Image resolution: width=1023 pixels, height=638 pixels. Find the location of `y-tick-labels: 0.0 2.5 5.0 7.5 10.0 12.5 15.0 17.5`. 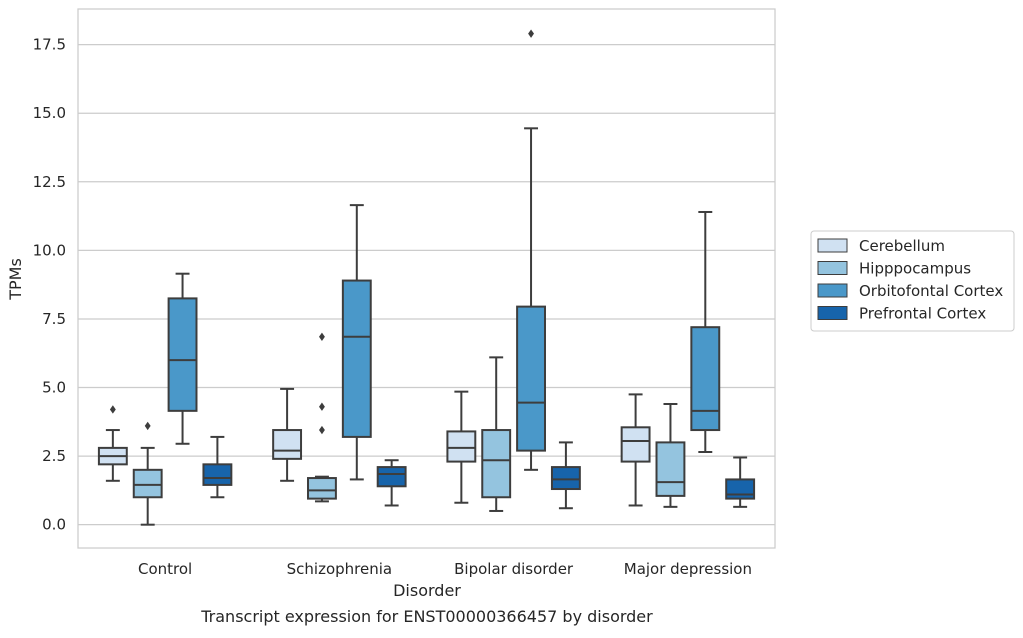

y-tick-labels: 0.0 2.5 5.0 7.5 10.0 12.5 15.0 17.5 is located at coordinates (49, 285).